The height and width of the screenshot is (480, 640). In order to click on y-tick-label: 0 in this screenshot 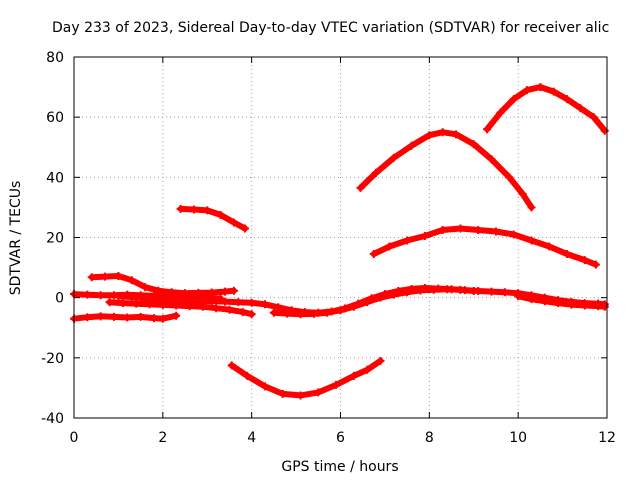, I will do `click(59, 299)`.